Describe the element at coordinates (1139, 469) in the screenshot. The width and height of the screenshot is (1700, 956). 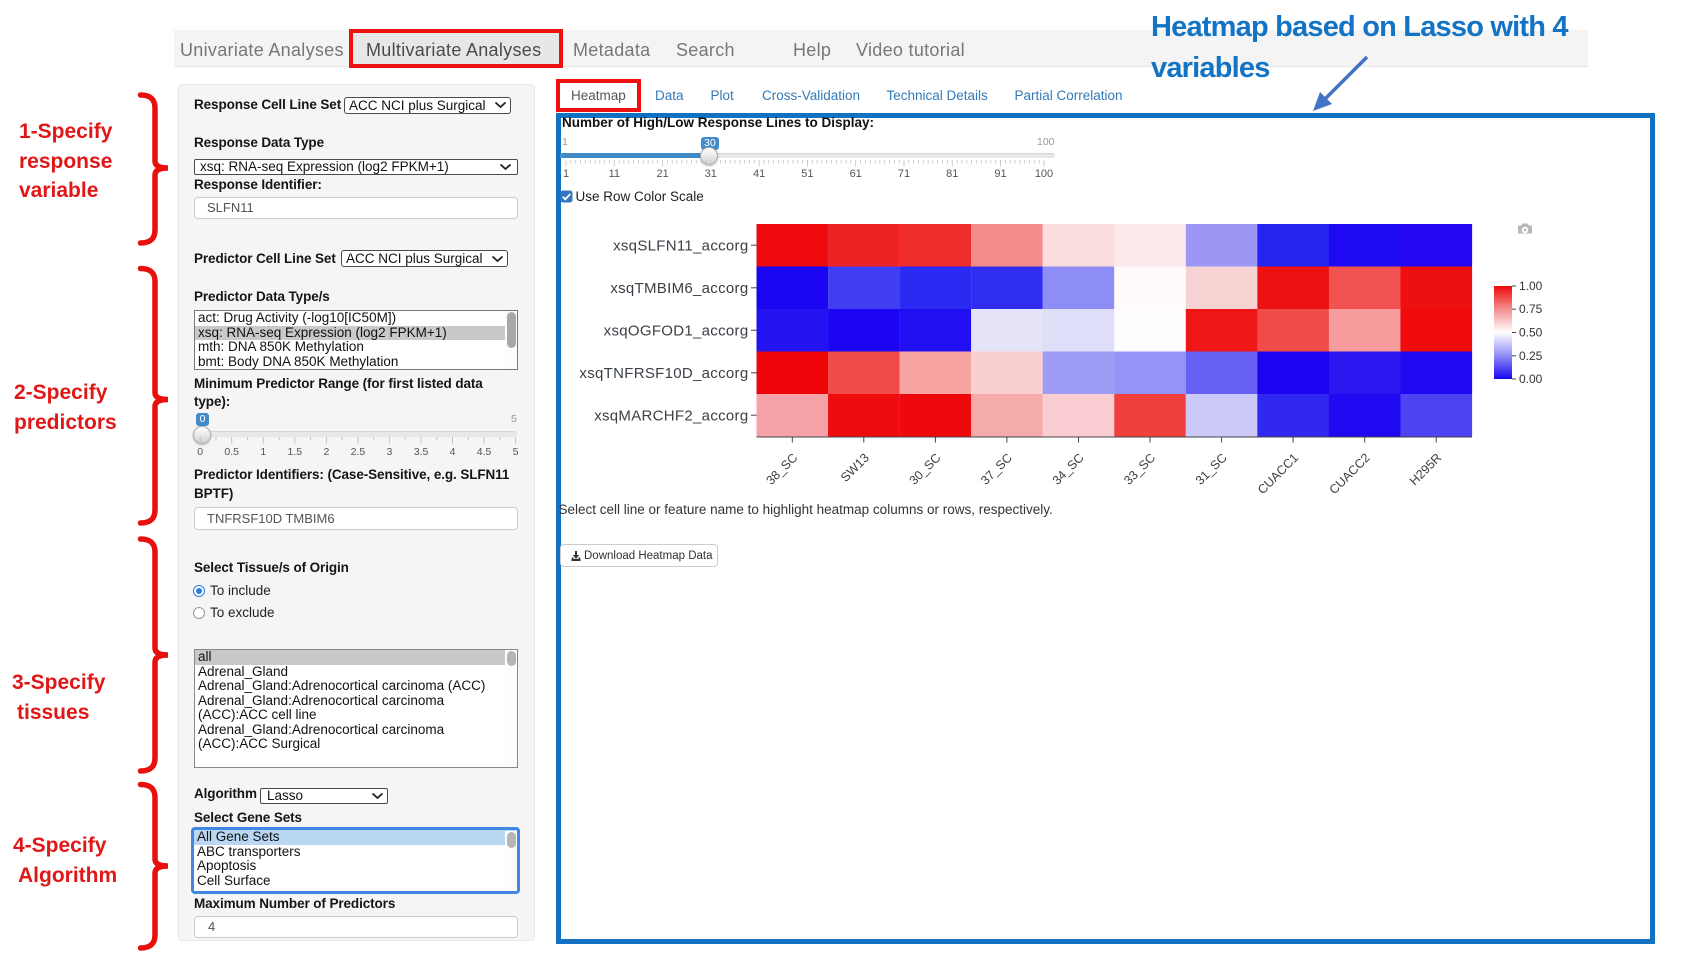
I see `svg-text: 33_SC` at that location.